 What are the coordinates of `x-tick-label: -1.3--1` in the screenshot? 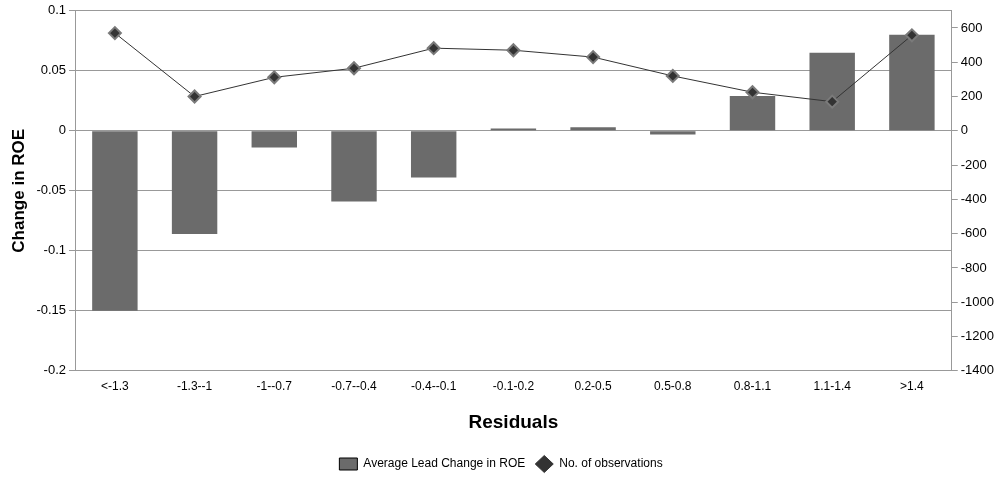 It's located at (194, 386).